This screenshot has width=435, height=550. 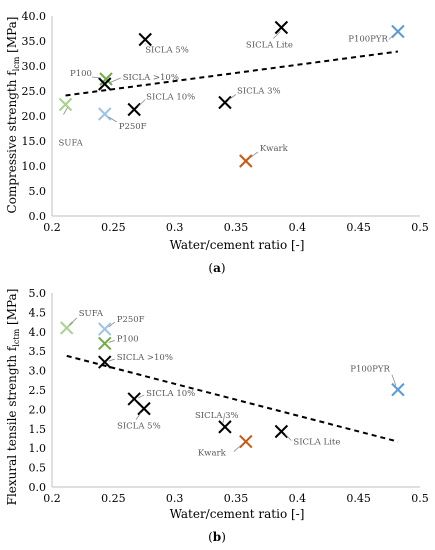 I want to click on chart-b-y-axis-title-unit: [MPa], so click(x=12, y=309).